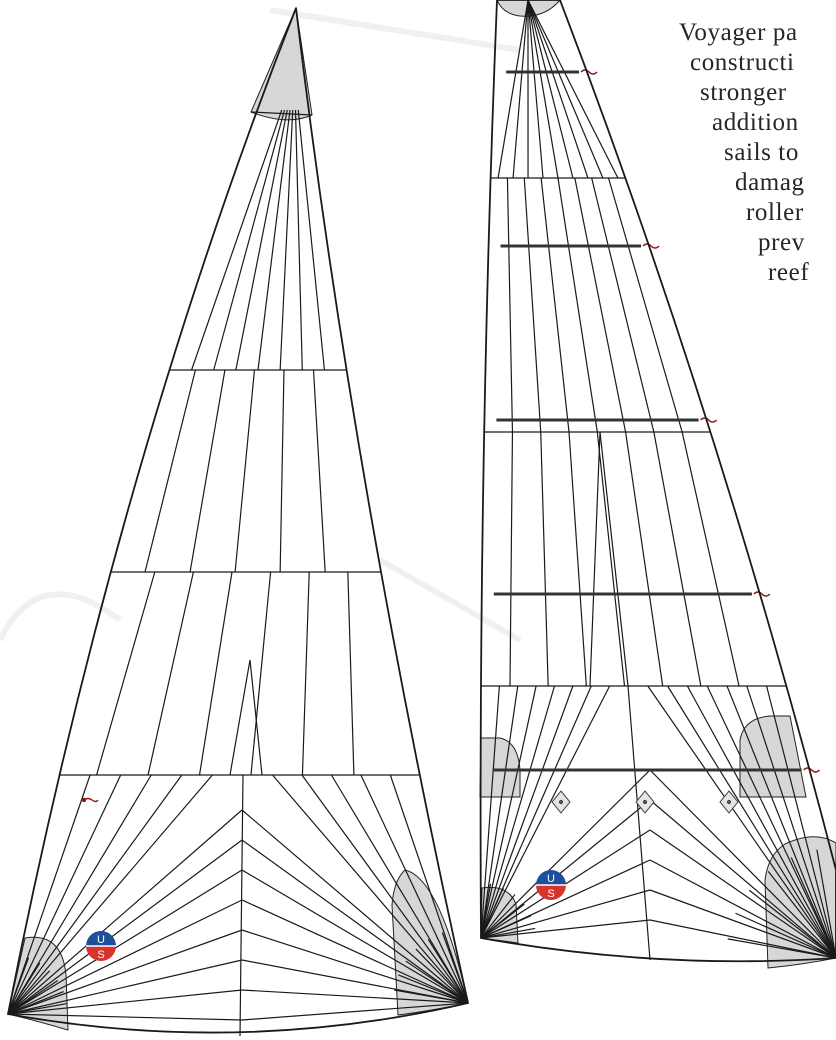 The width and height of the screenshot is (836, 1040). Describe the element at coordinates (550, 894) in the screenshot. I see `logo-bottom-letter: S` at that location.